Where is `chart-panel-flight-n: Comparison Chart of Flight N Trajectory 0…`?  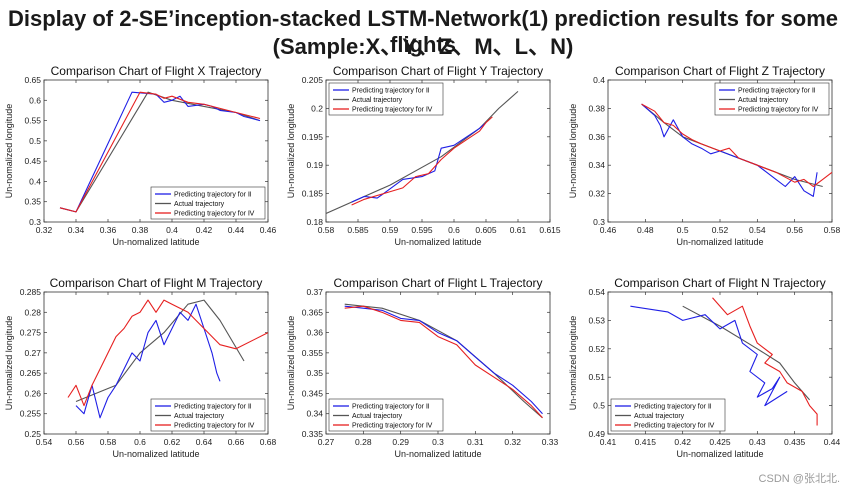 chart-panel-flight-n: Comparison Chart of Flight N Trajectory 0… is located at coordinates (705, 372).